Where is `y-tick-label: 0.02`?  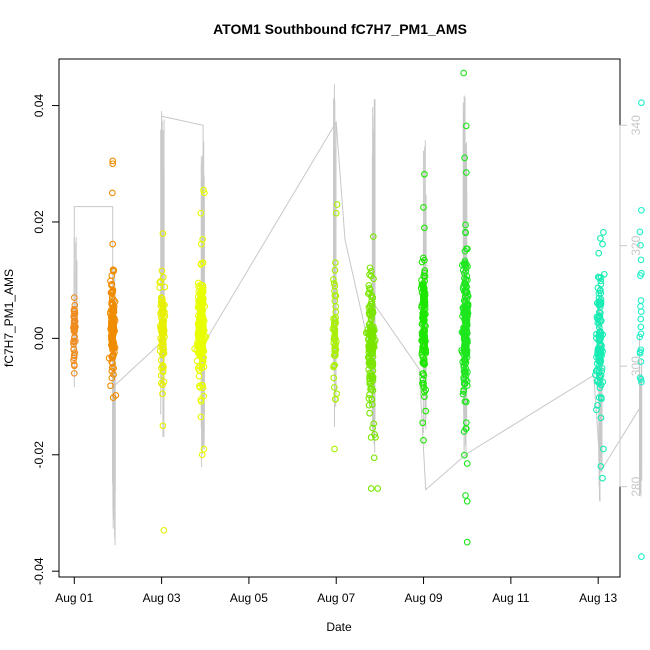
y-tick-label: 0.02 is located at coordinates (39, 222).